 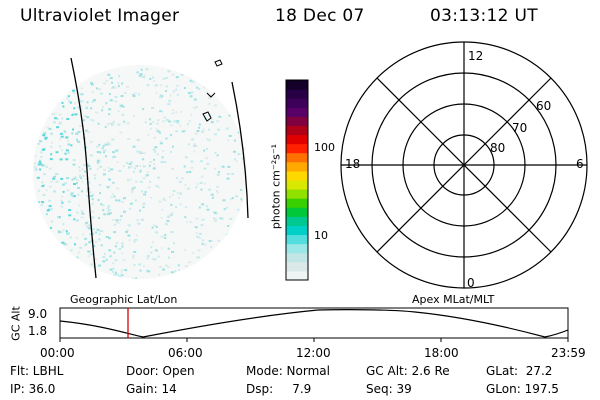 I want to click on orbit-altitude-timeline, so click(x=315, y=325).